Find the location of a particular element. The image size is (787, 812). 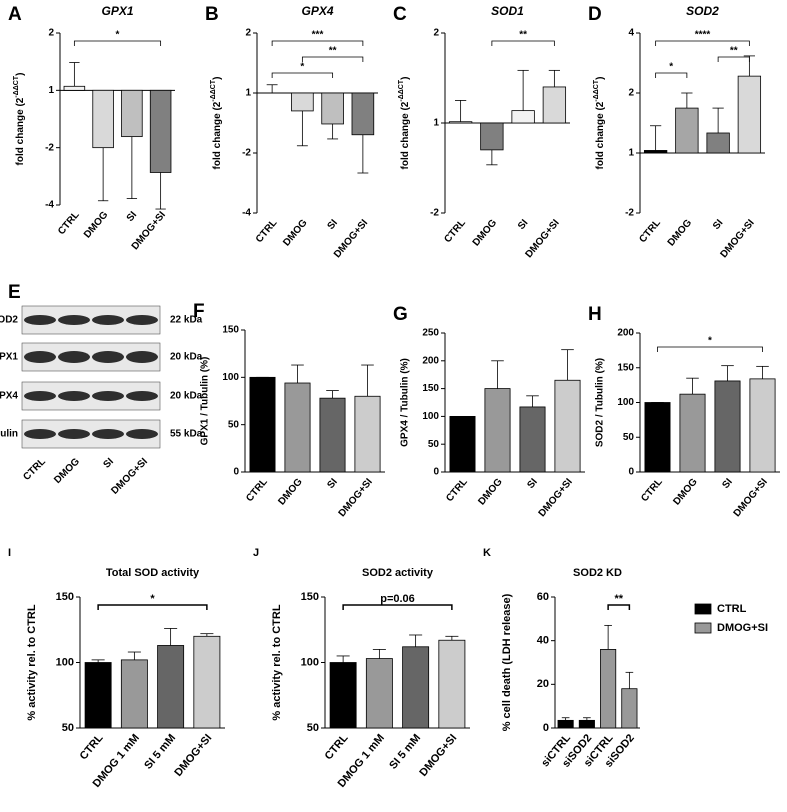

chart-title: SOD2 KD is located at coordinates (597, 573).